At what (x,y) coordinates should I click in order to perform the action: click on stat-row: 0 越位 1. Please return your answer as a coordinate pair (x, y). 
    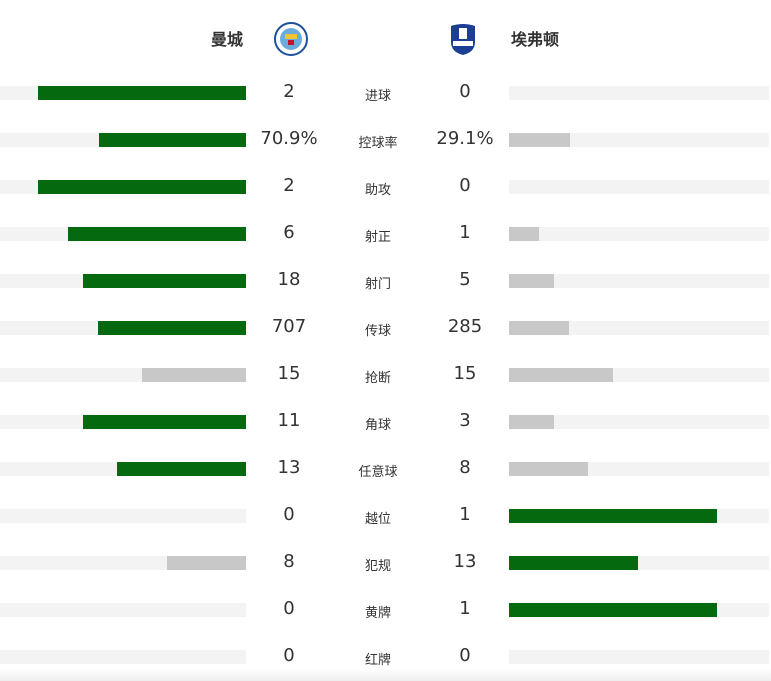
    Looking at the image, I should click on (385, 516).